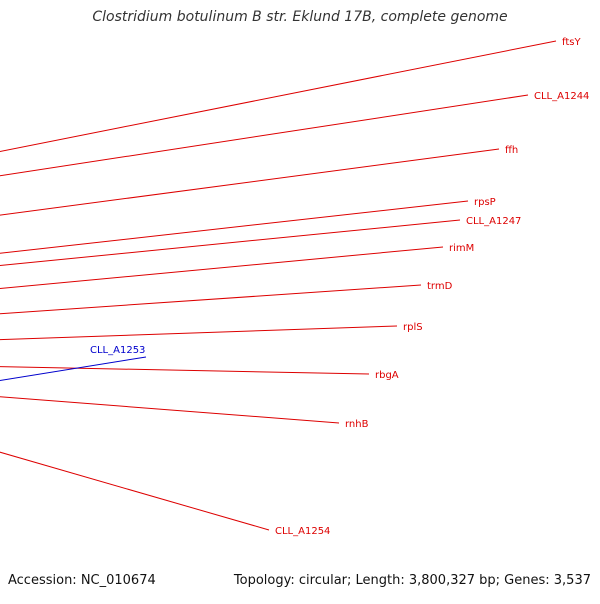 This screenshot has width=600, height=604. Describe the element at coordinates (117, 350) in the screenshot. I see `gene-label: CLL_A1253` at that location.